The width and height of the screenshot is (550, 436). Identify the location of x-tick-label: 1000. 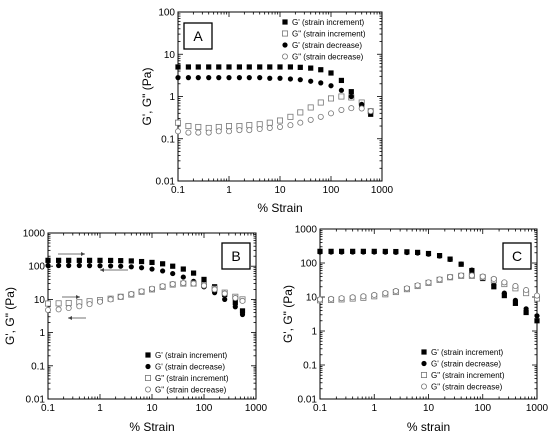
(382, 190).